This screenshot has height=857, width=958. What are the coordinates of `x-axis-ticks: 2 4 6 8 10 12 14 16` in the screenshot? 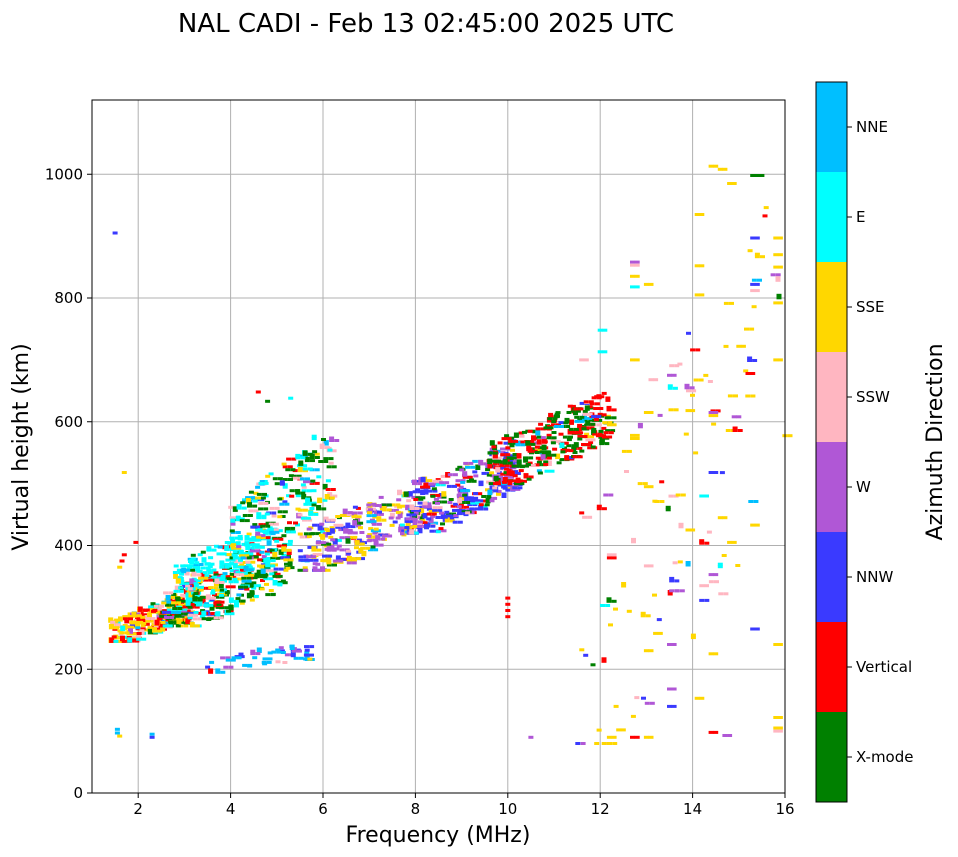 It's located at (464, 805).